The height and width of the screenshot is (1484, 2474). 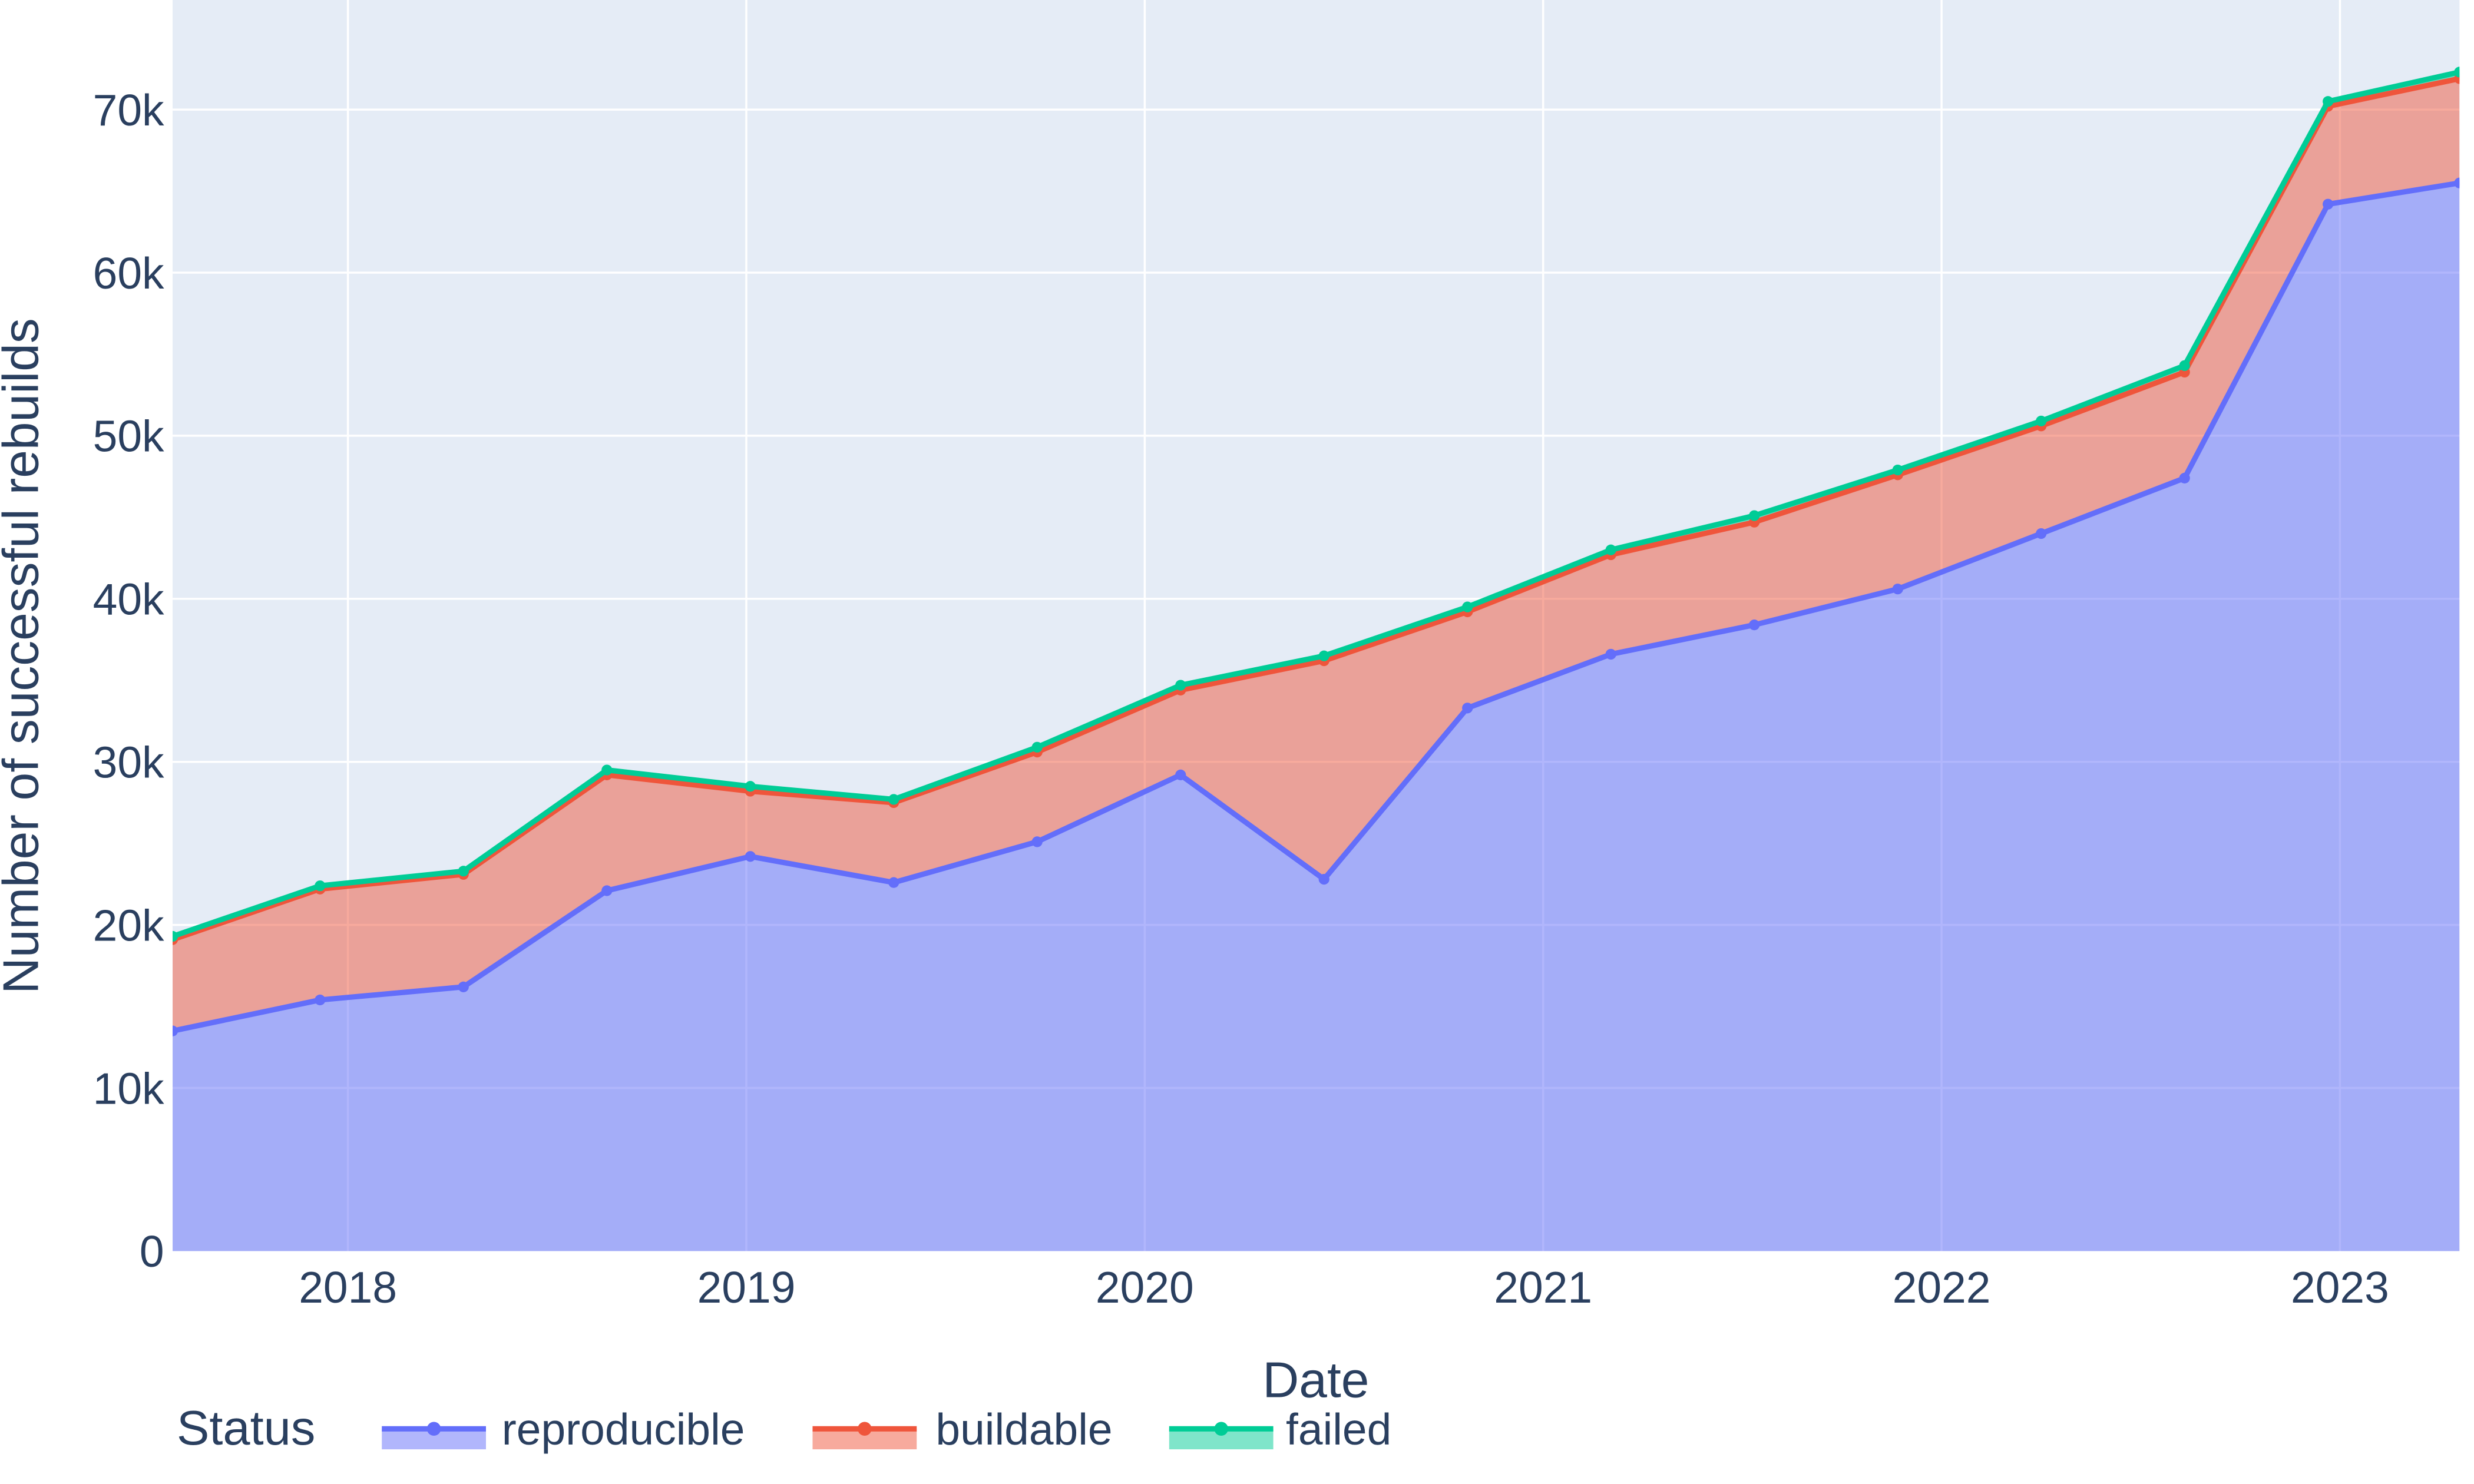 What do you see at coordinates (1145, 1288) in the screenshot?
I see `x-tick-label: 2020` at bounding box center [1145, 1288].